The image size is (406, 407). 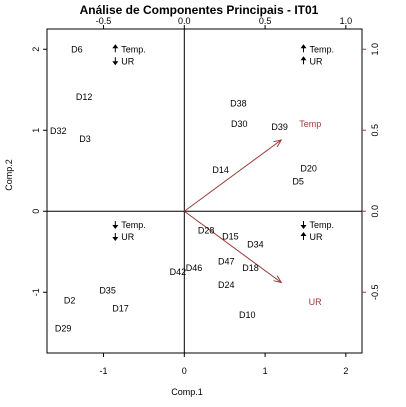 I want to click on point-label: D24, so click(x=226, y=285).